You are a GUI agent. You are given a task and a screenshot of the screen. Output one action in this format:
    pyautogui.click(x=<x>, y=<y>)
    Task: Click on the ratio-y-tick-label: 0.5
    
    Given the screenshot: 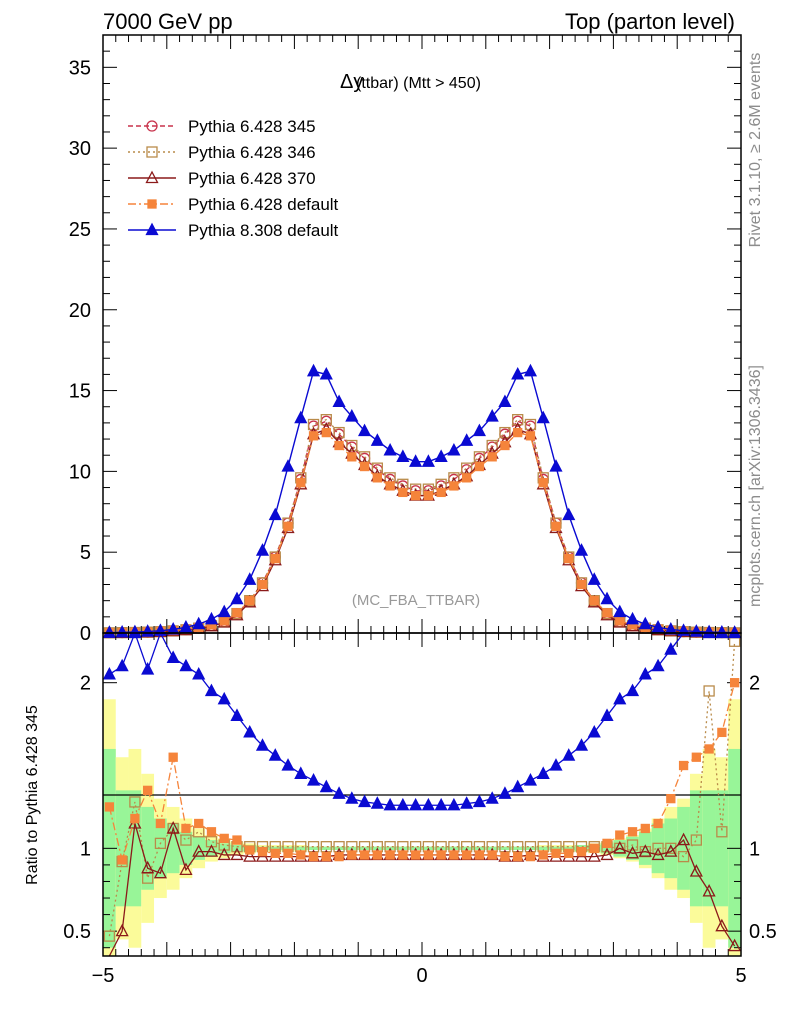 What is the action you would take?
    pyautogui.click(x=77, y=932)
    